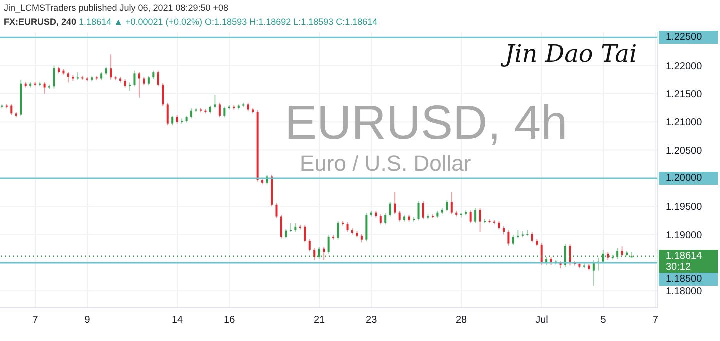  What do you see at coordinates (684, 66) in the screenshot?
I see `y-tick-label: 1.22000` at bounding box center [684, 66].